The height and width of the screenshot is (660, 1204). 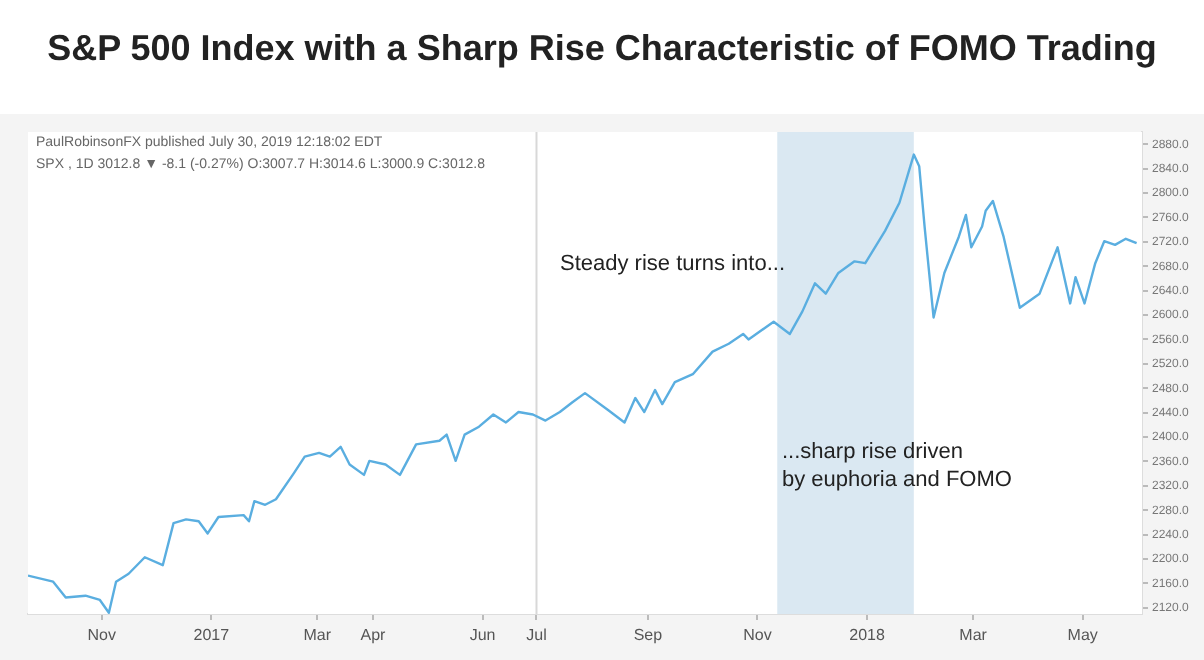 What do you see at coordinates (897, 466) in the screenshot?
I see `annotation: ...sharp rise driven by euphoria and FOMO` at bounding box center [897, 466].